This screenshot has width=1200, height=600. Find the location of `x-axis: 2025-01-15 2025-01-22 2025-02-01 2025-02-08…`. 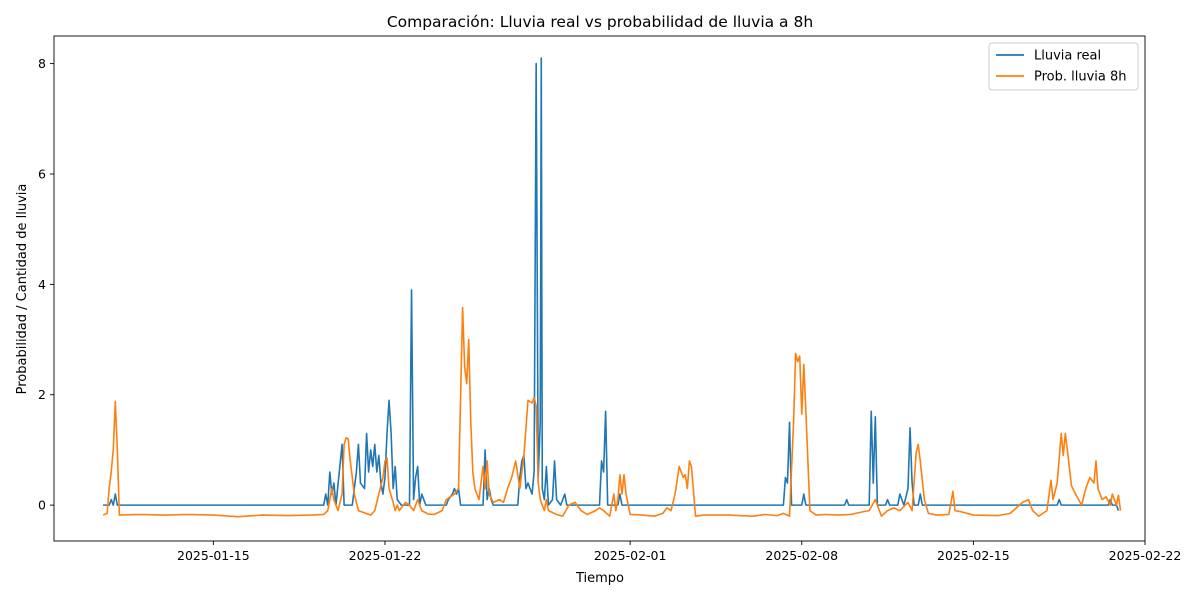

x-axis: 2025-01-15 2025-01-22 2025-02-01 2025-02-08… is located at coordinates (679, 552).